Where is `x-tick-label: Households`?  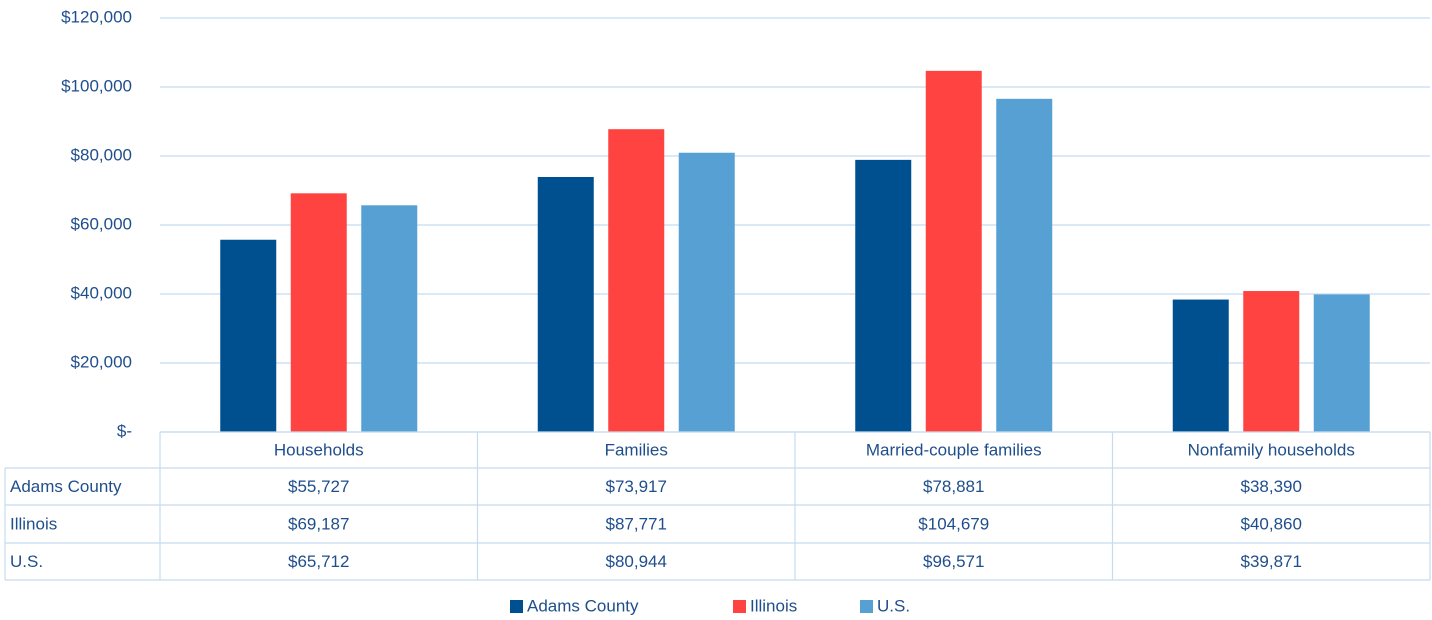 x-tick-label: Households is located at coordinates (319, 449).